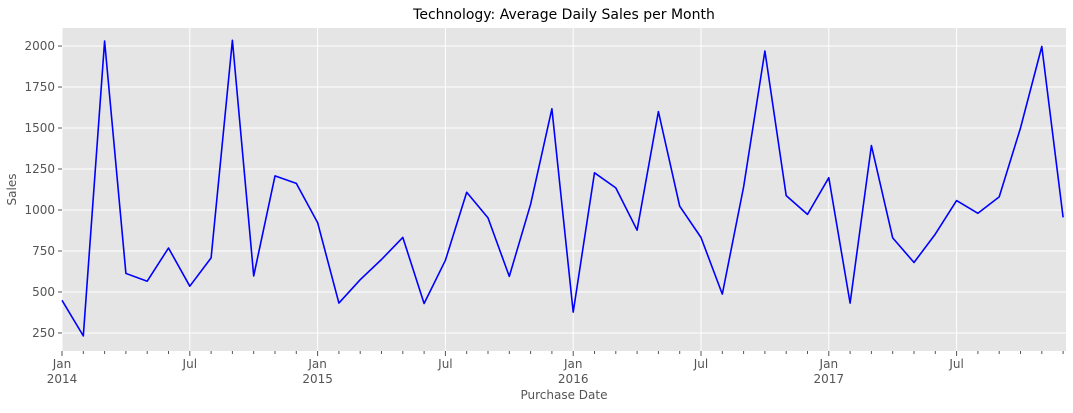 This screenshot has height=413, width=1073. I want to click on y-axis-label: Sales, so click(12, 190).